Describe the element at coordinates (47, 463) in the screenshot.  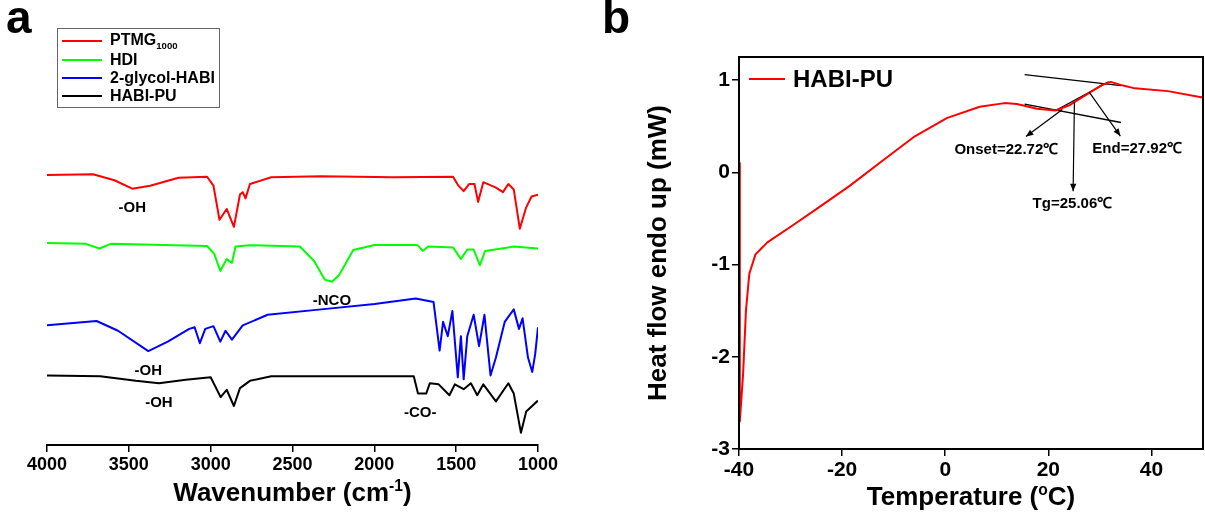
I see `x-tick-label: 4000` at that location.